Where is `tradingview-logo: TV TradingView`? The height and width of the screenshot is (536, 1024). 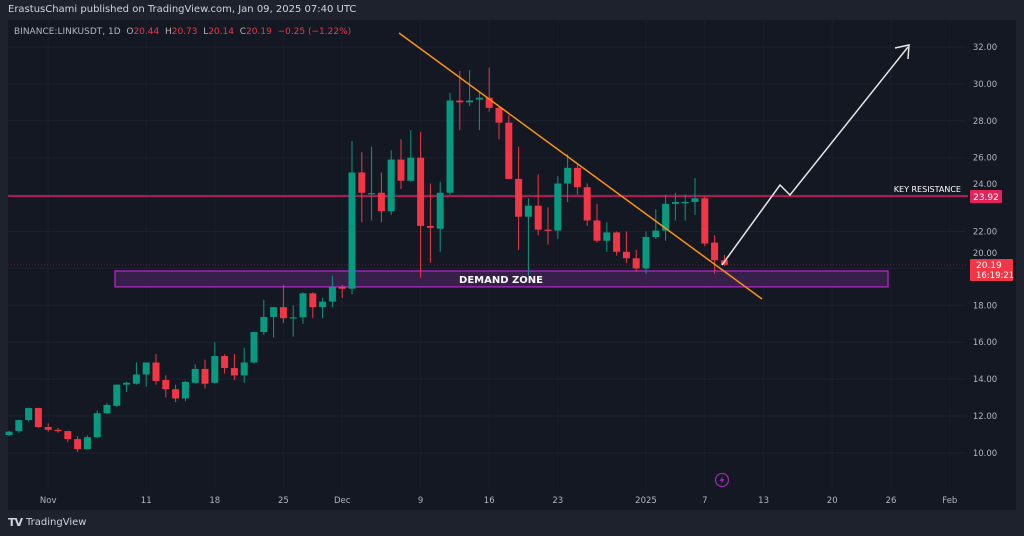 tradingview-logo: TV TradingView is located at coordinates (47, 522).